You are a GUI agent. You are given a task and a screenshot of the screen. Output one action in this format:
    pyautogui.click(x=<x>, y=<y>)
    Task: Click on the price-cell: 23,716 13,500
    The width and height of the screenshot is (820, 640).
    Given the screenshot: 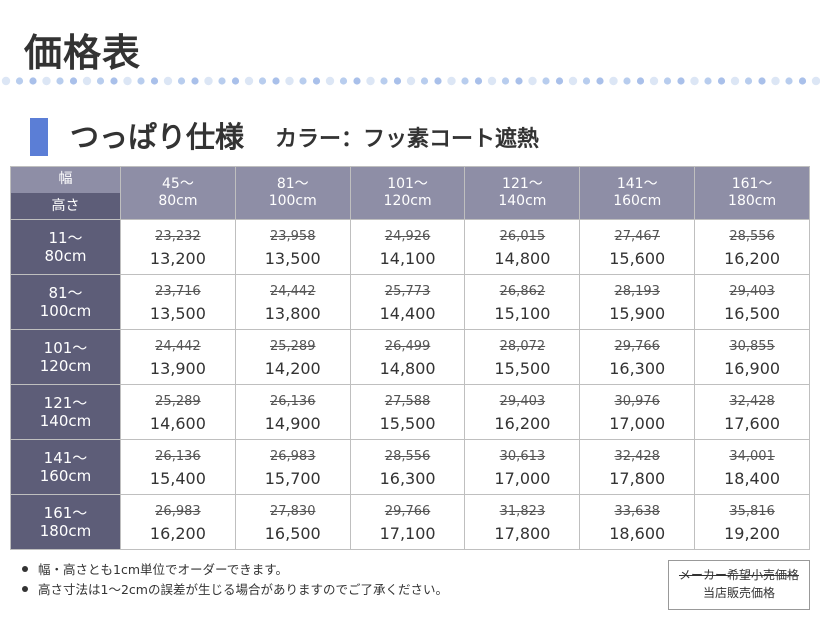 What is the action you would take?
    pyautogui.click(x=178, y=302)
    